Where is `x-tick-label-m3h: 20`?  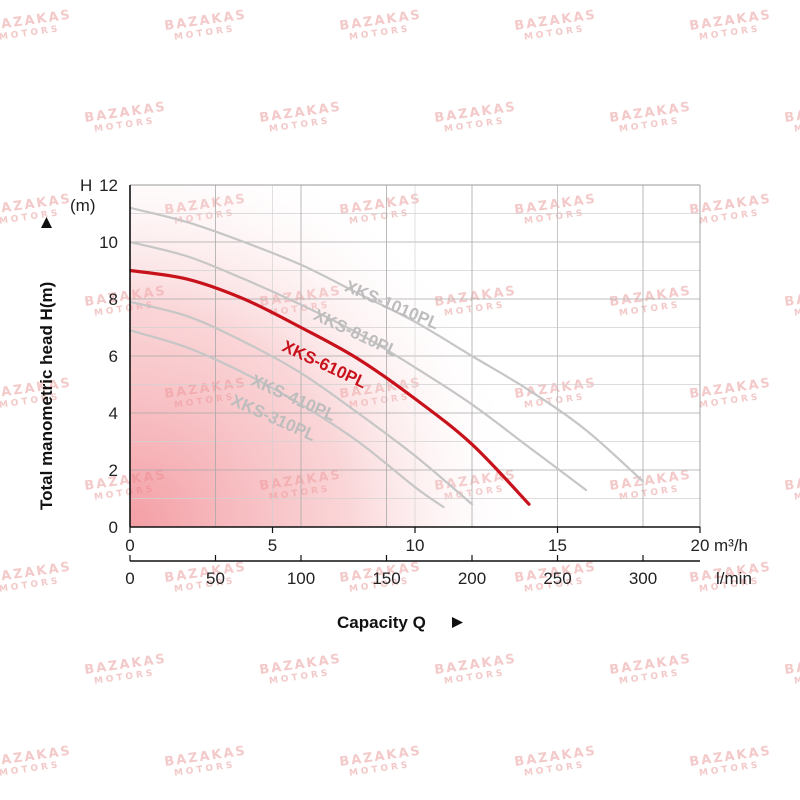
x-tick-label-m3h: 20 is located at coordinates (700, 545).